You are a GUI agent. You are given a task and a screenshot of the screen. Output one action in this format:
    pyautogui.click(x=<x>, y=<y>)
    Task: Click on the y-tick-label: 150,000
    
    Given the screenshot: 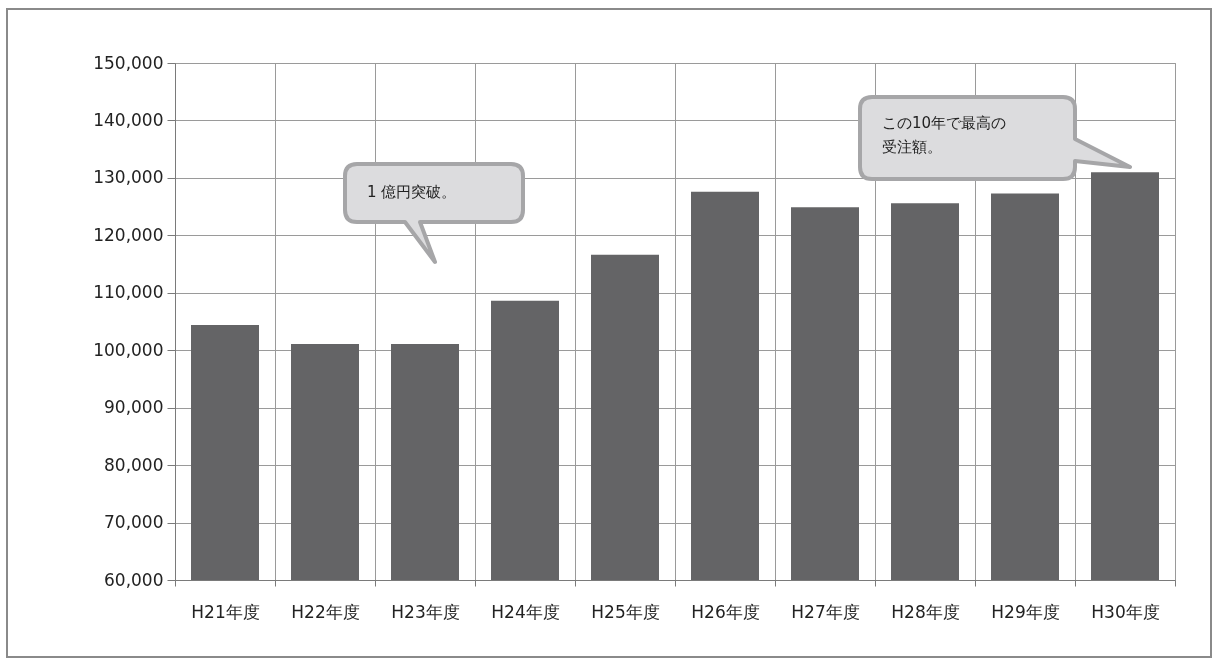 What is the action you would take?
    pyautogui.click(x=128, y=62)
    